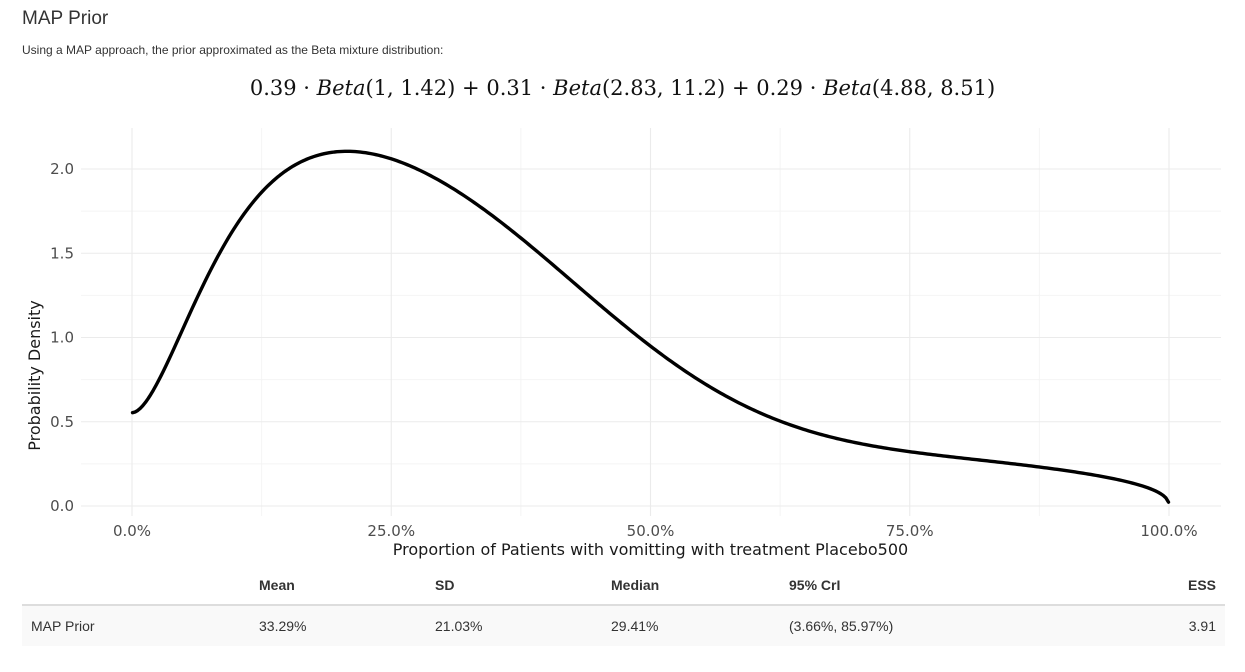 The width and height of the screenshot is (1245, 672). I want to click on stats-cri-value: (3.66%, 85.97%), so click(939, 625).